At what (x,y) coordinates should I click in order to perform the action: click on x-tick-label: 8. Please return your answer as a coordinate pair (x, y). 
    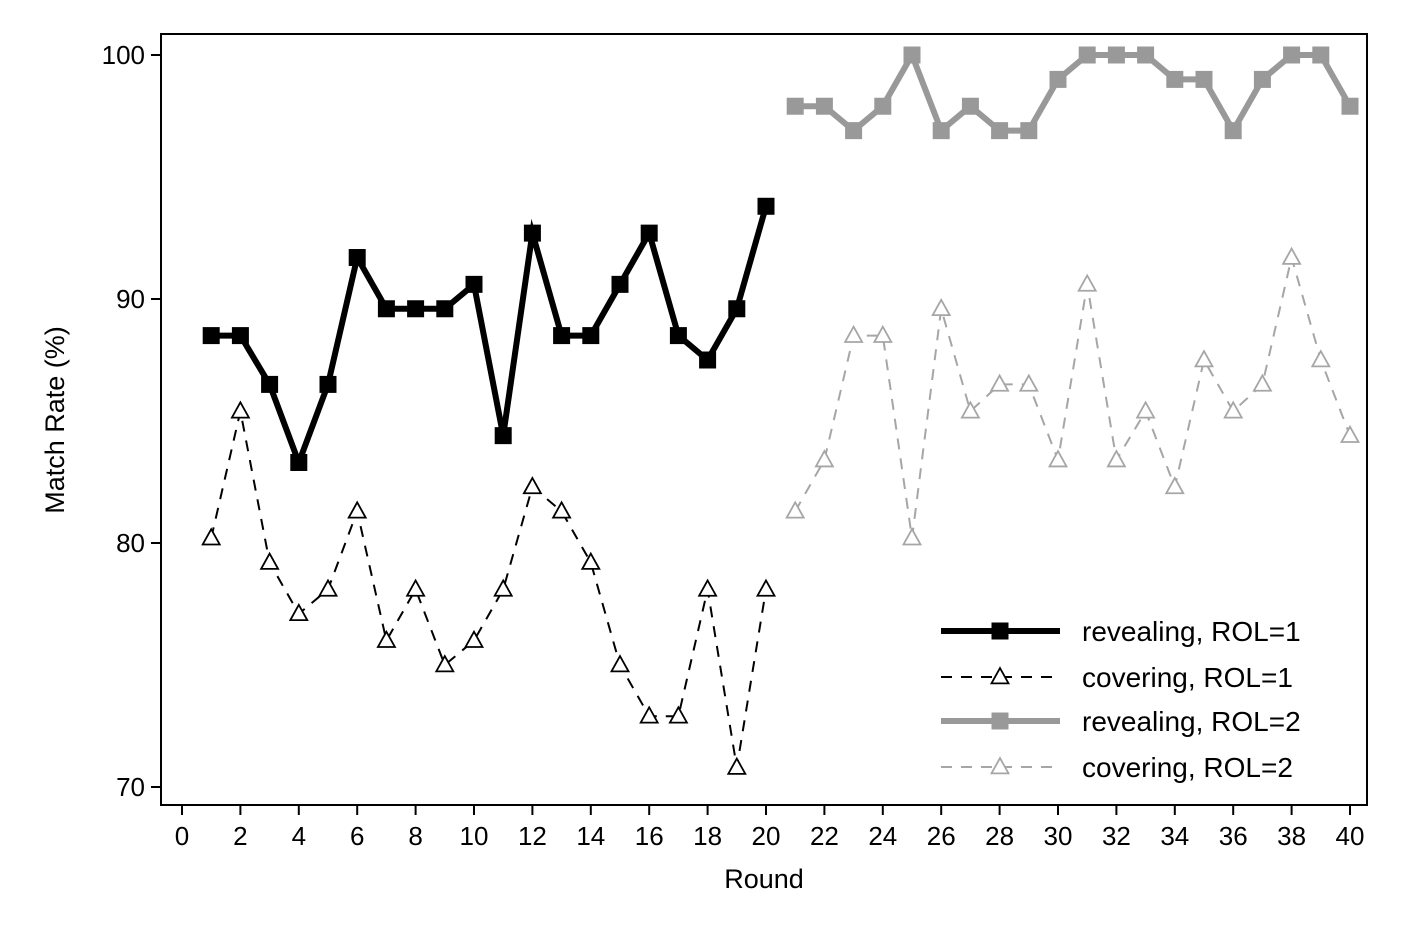
    Looking at the image, I should click on (415, 836).